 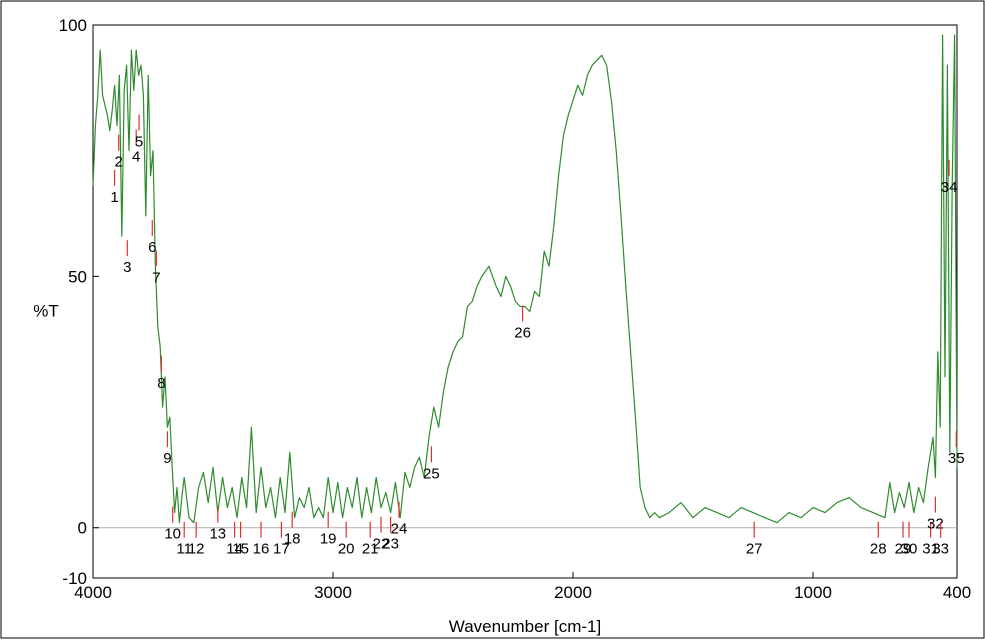 What do you see at coordinates (184, 549) in the screenshot?
I see `peak-label: 11` at bounding box center [184, 549].